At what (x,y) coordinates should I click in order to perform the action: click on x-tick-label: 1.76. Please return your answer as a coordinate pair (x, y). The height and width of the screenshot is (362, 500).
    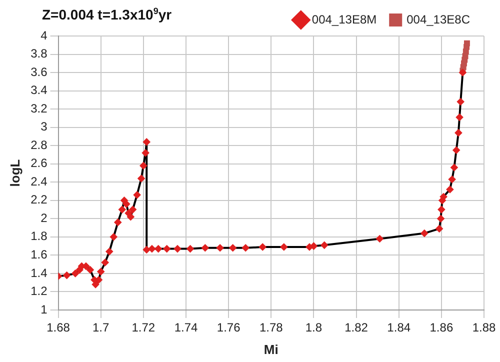
    Looking at the image, I should click on (228, 327).